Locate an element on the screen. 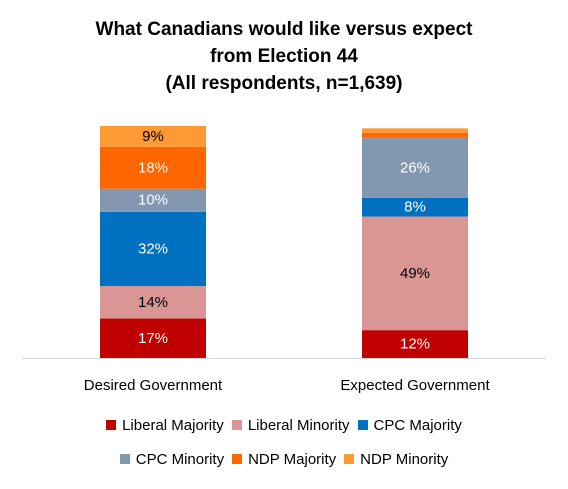 The width and height of the screenshot is (568, 489). legend-row-1: CPC Minority NDP Majority NDP Minority is located at coordinates (284, 459).